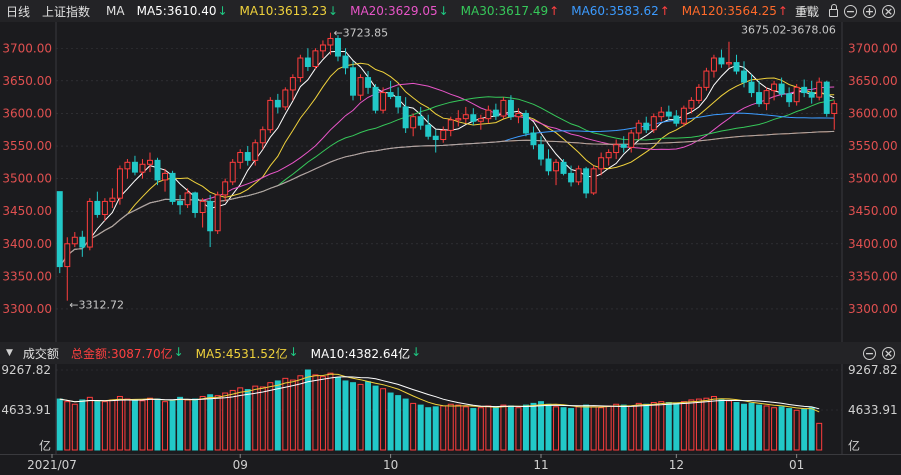  What do you see at coordinates (833, 10) in the screenshot?
I see `lock-icon` at bounding box center [833, 10].